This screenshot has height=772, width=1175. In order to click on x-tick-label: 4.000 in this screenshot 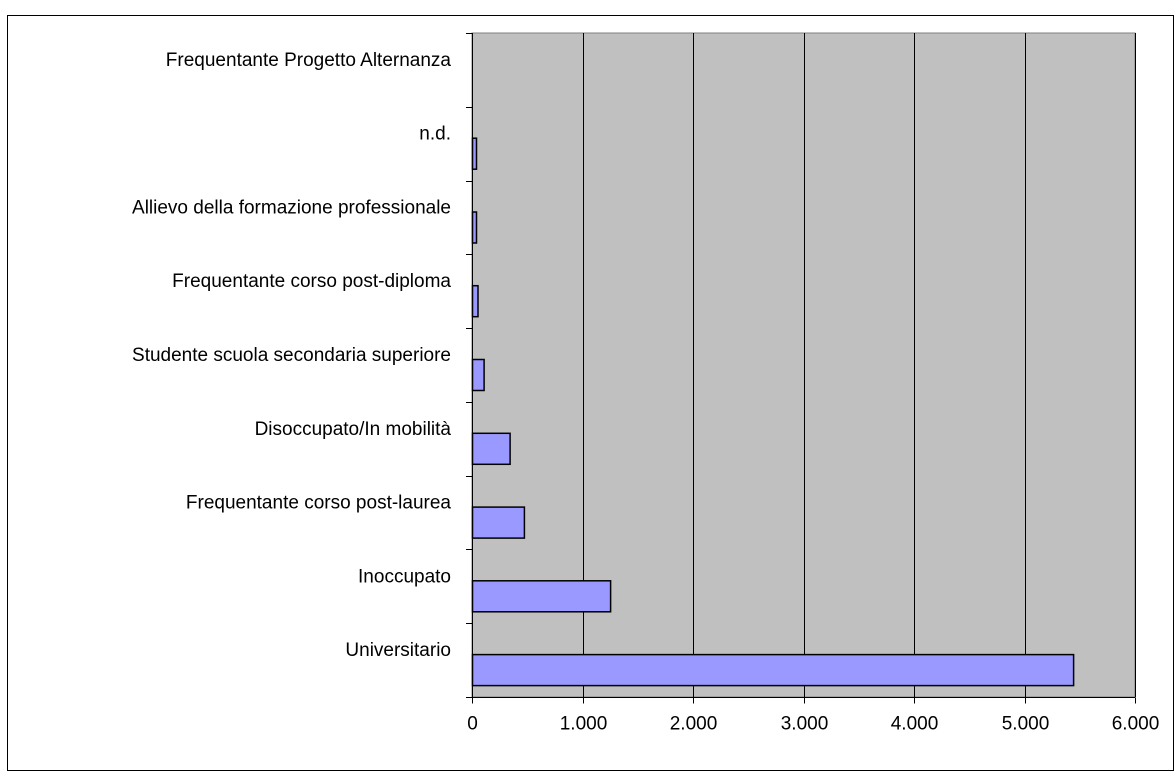, I will do `click(915, 724)`.